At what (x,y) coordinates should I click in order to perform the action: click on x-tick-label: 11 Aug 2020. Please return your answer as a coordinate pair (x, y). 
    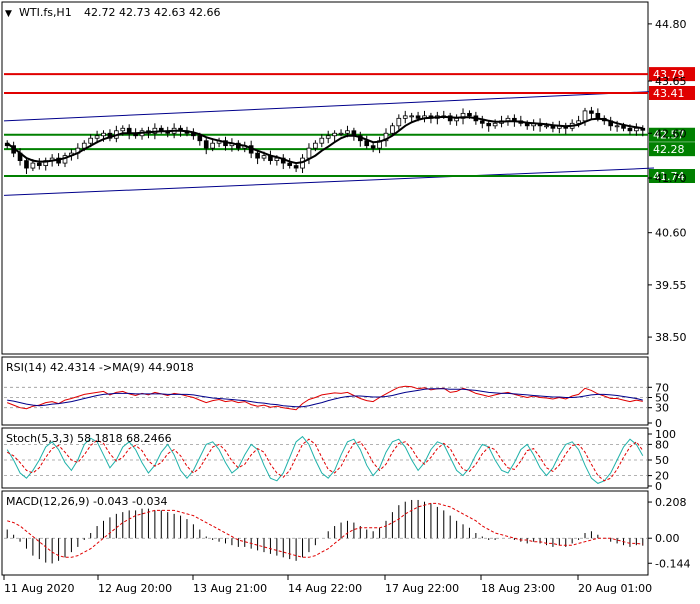
    Looking at the image, I should click on (39, 588).